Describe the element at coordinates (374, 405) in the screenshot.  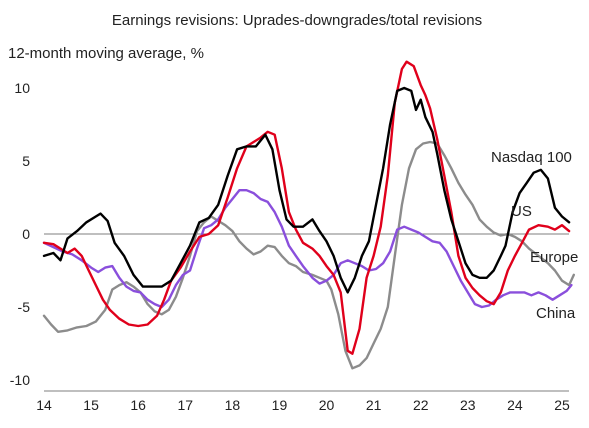
I see `x-tick-label: 21` at that location.